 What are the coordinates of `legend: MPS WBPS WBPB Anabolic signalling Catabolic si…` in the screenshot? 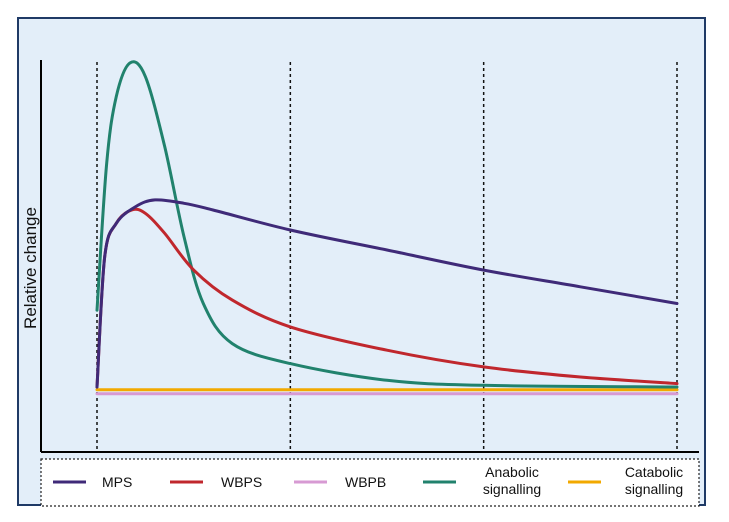 It's located at (368, 480).